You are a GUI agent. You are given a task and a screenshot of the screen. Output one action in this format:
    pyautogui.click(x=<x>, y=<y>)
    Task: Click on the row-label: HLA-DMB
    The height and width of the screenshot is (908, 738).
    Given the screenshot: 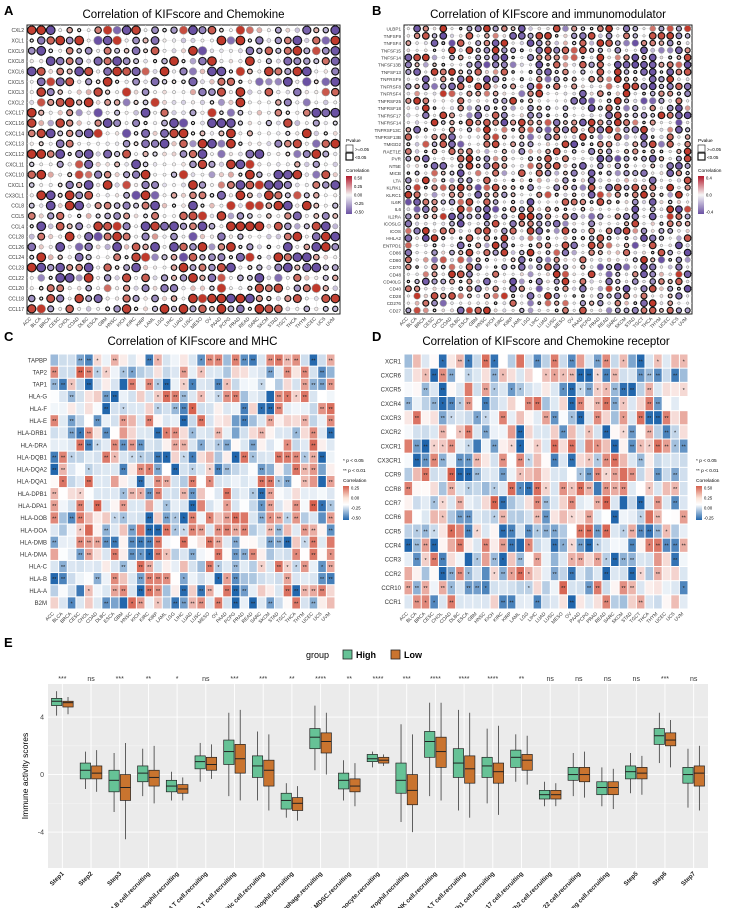 What is the action you would take?
    pyautogui.click(x=33, y=543)
    